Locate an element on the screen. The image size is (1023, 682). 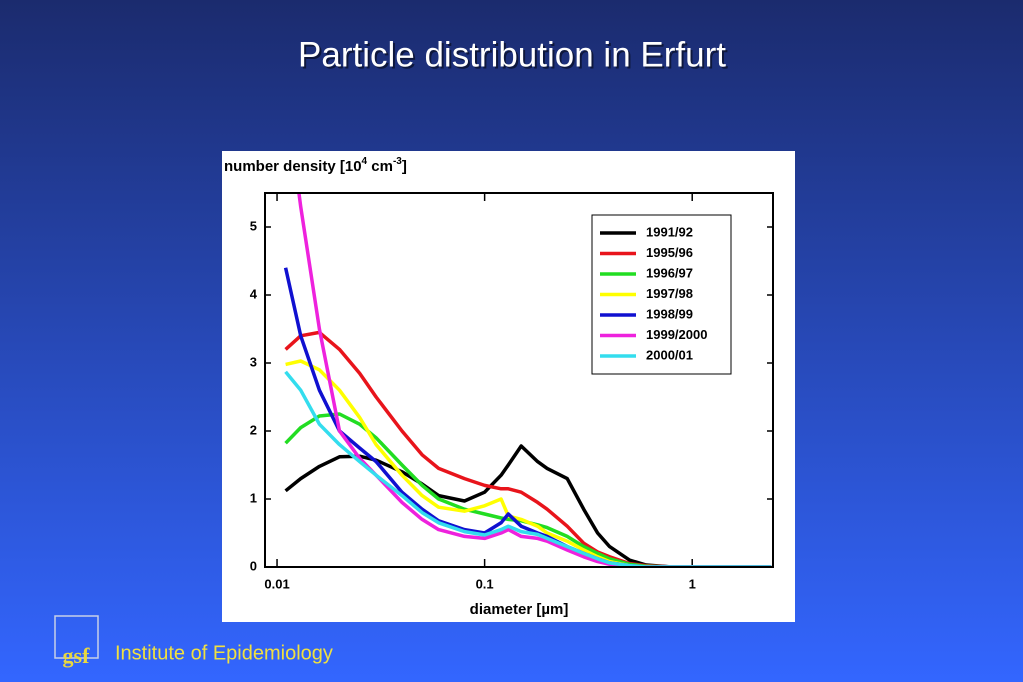
y-axis-label: number density [104 cm-3] is located at coordinates (315, 165).